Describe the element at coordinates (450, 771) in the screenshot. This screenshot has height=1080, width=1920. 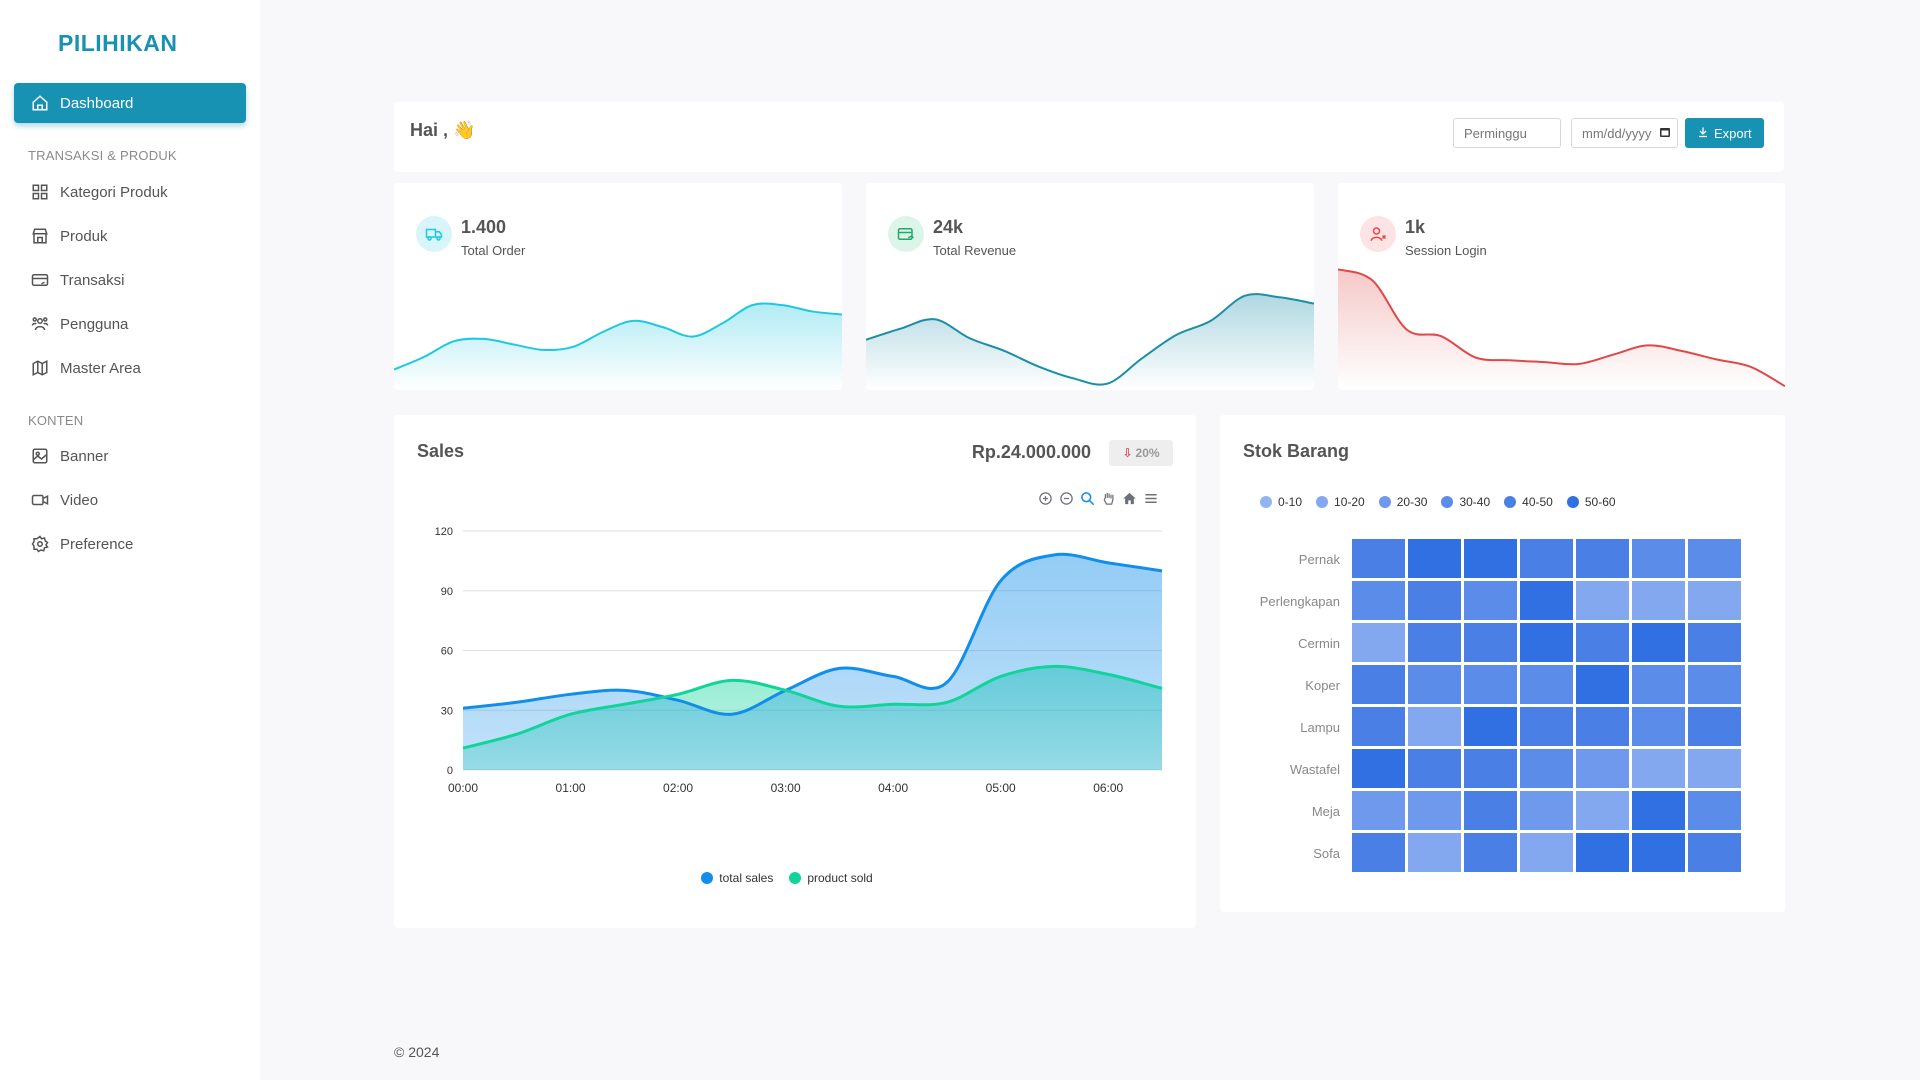
I see `y-tick-label: 0` at that location.